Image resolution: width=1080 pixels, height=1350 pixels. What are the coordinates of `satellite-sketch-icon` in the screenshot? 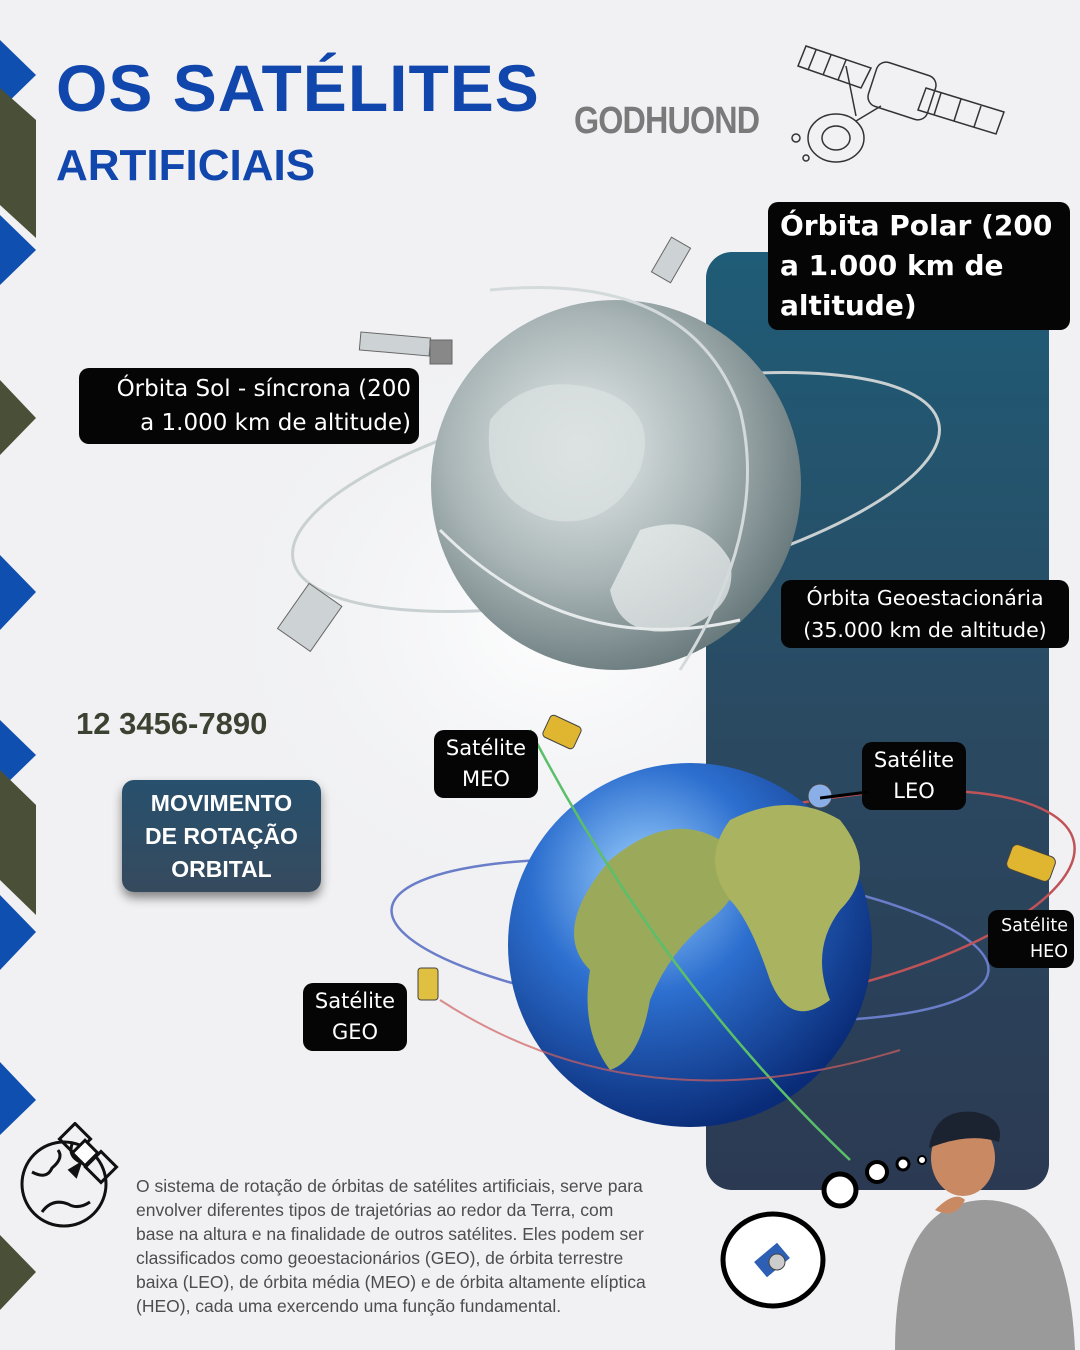 It's located at (898, 104).